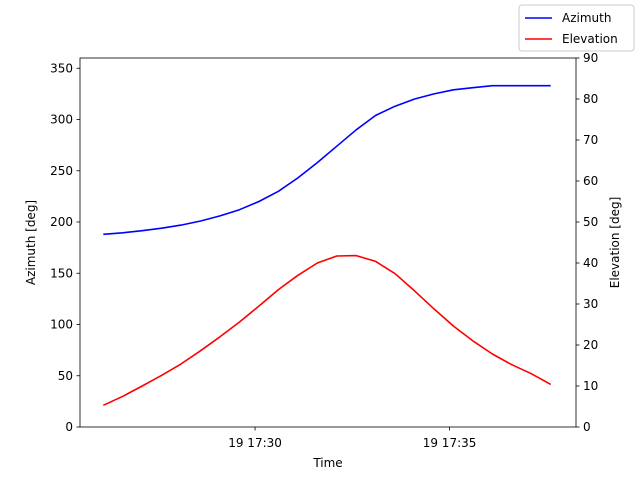 The width and height of the screenshot is (640, 484). What do you see at coordinates (590, 39) in the screenshot?
I see `legend-label-elevation: Elevation` at bounding box center [590, 39].